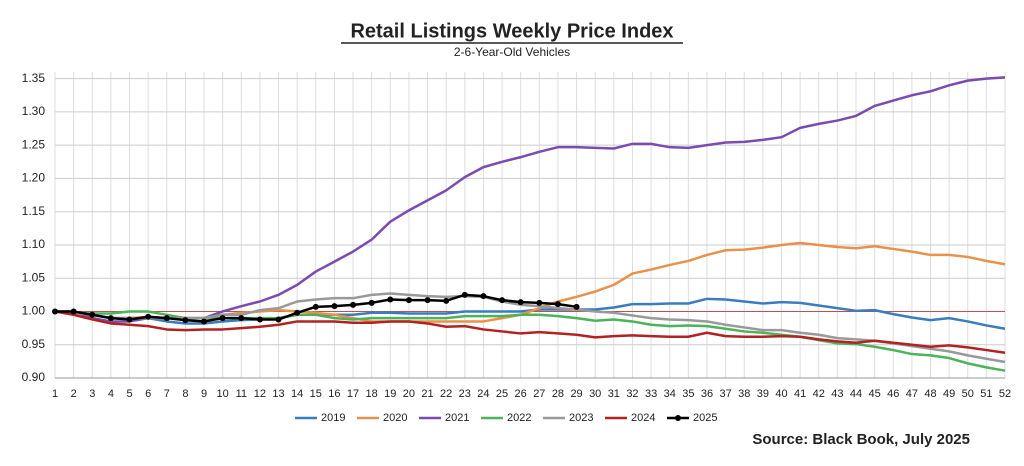 This screenshot has height=466, width=1024. Describe the element at coordinates (260, 394) in the screenshot. I see `x-tick-label: 12` at that location.